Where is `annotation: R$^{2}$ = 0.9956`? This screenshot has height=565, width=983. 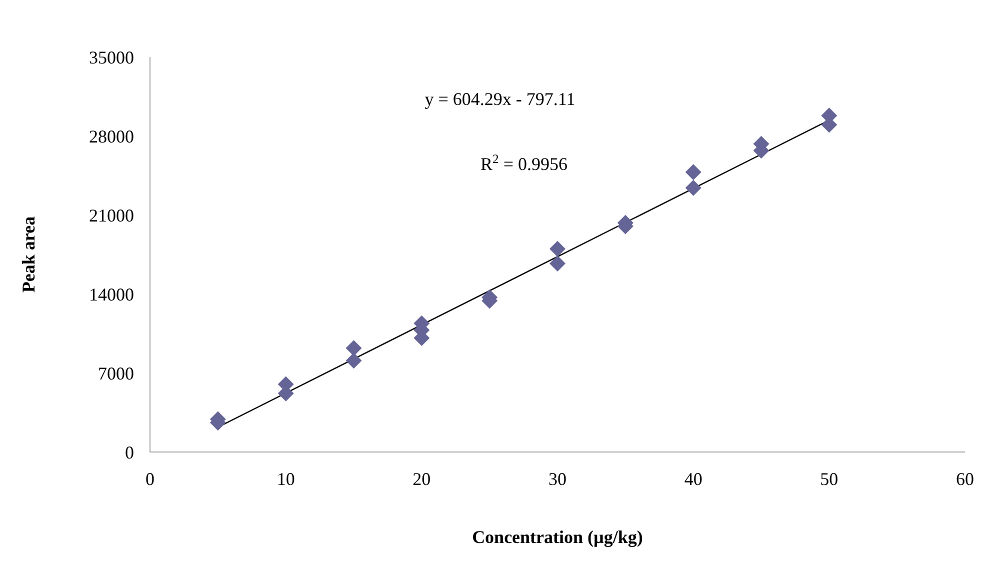 annotation: R$^{2}$ = 0.9956 is located at coordinates (524, 163).